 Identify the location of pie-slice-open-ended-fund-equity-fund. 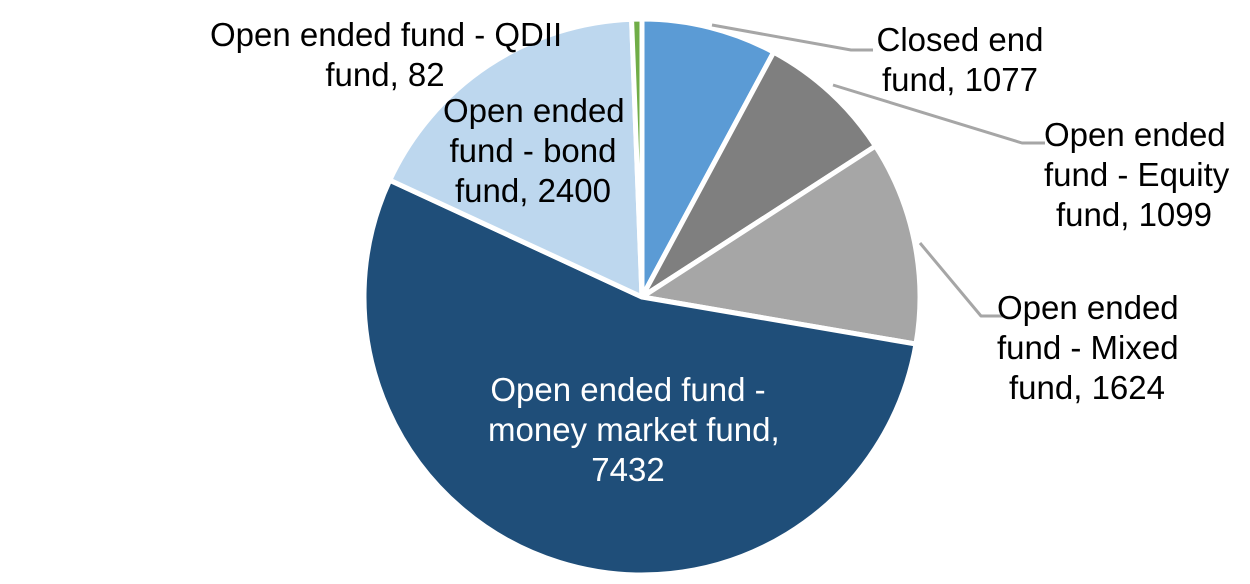
(758, 174).